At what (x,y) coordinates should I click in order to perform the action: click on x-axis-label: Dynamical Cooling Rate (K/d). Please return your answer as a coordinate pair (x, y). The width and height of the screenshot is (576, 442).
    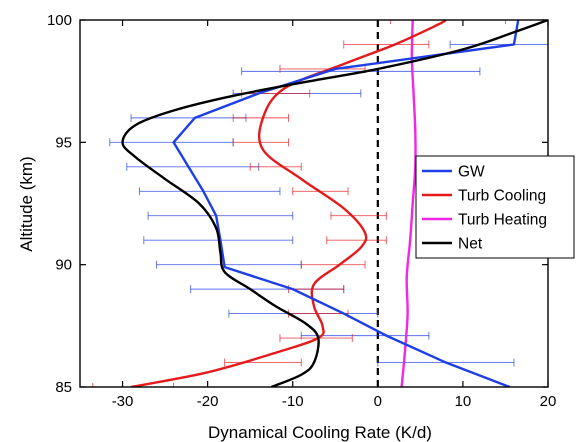
    Looking at the image, I should click on (320, 432).